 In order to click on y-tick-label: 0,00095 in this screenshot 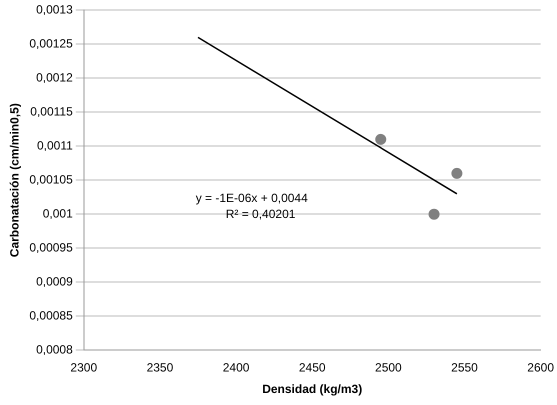, I will do `click(51, 247)`.